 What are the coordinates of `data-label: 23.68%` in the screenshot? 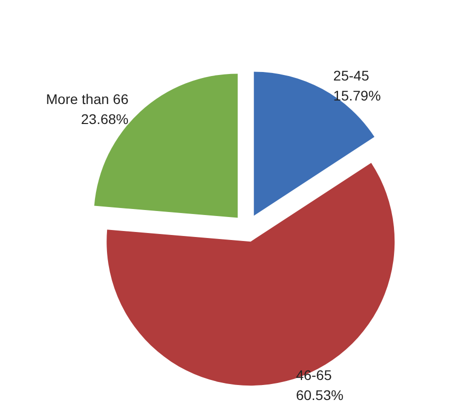 It's located at (104, 118).